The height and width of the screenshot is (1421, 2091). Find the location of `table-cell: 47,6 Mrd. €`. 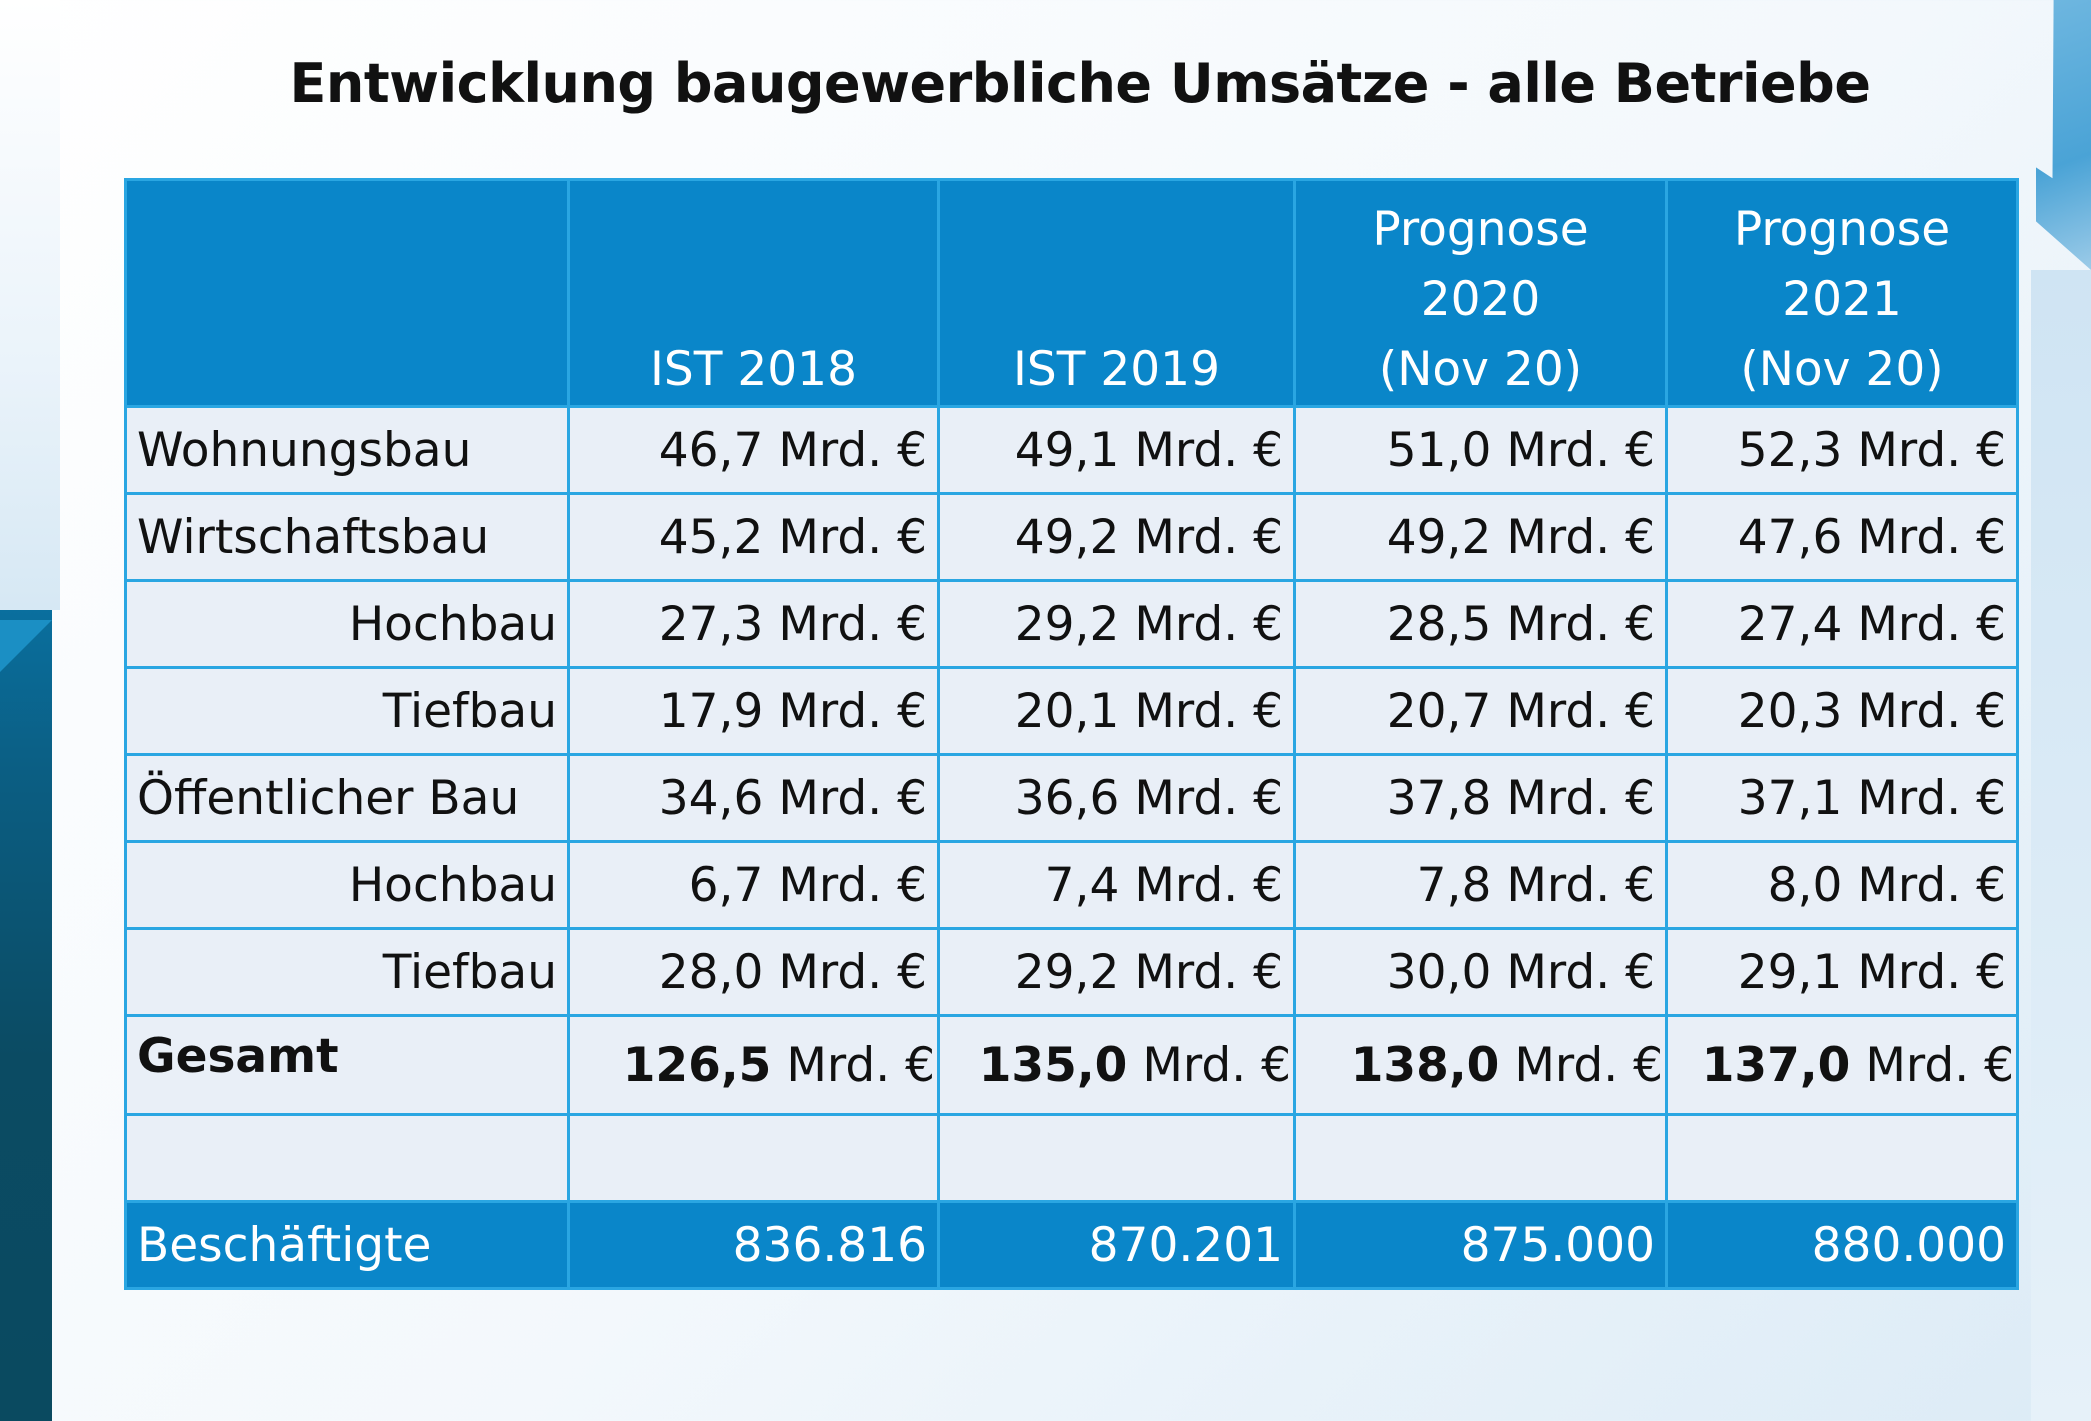

table-cell: 47,6 Mrd. € is located at coordinates (1842, 537).